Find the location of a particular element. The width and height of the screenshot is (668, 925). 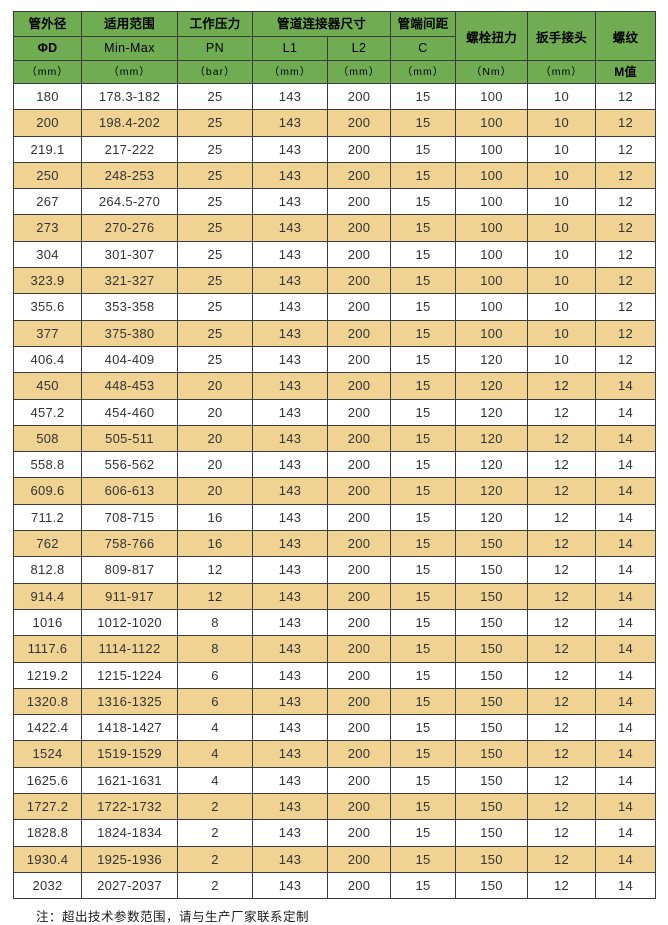

table-row: 762 758-766 16 143 200 15 150 12 14 is located at coordinates (334, 544).